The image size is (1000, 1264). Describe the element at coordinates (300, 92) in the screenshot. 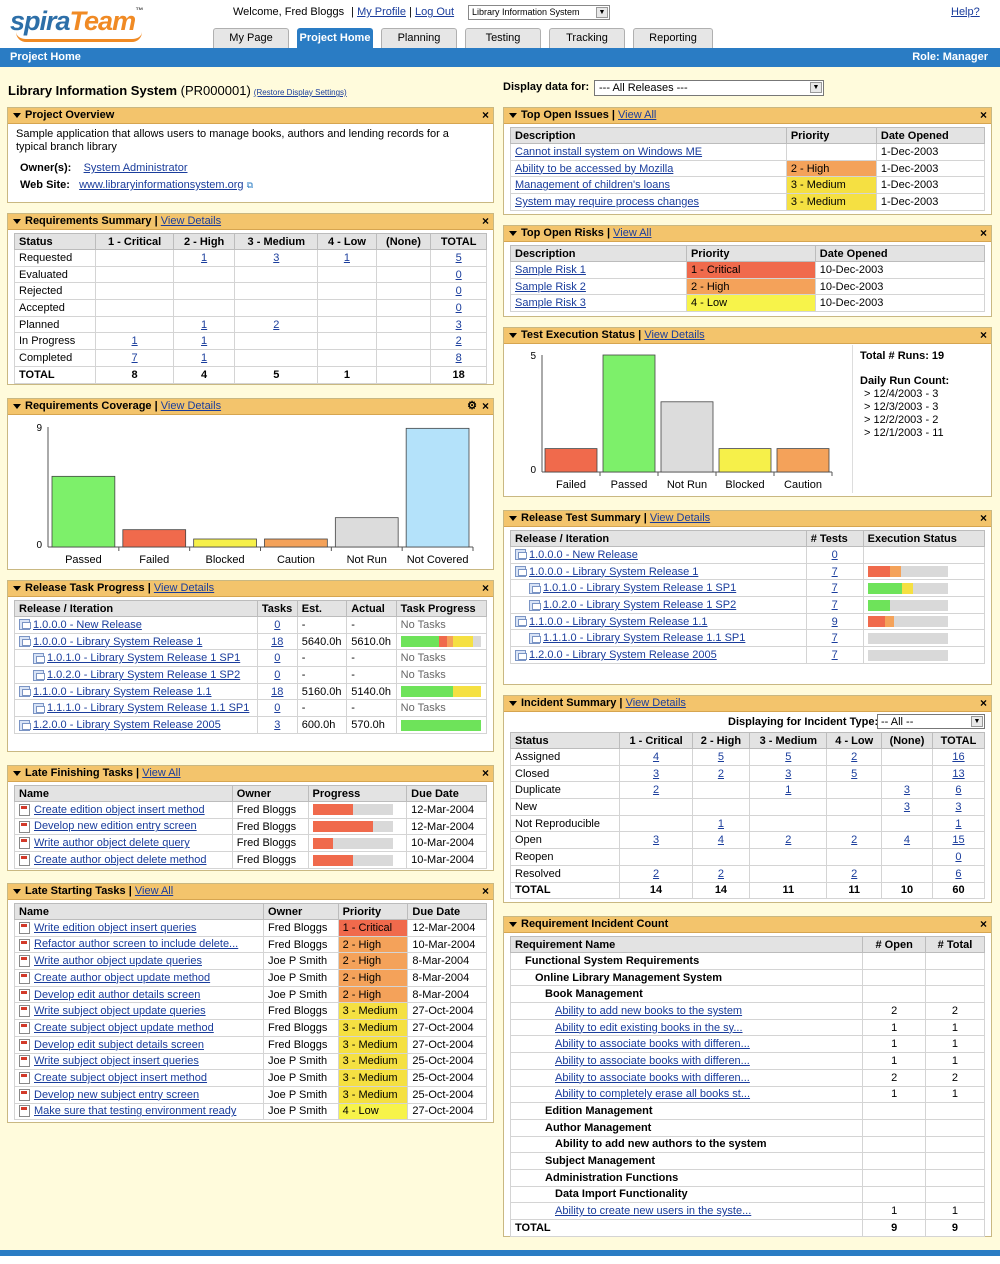

I see `restore-display-link: (Restore Display Settings)` at that location.